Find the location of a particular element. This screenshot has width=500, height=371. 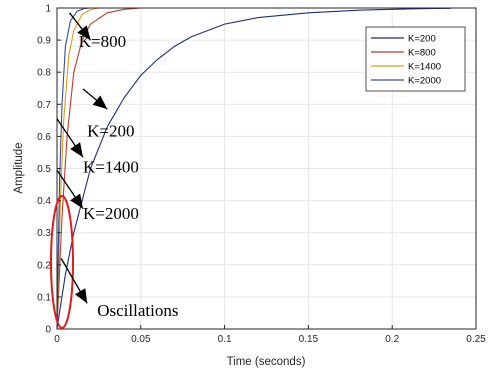

x-axis-ticks: 0 0.05 0.1 0.15 0.2 0.25 is located at coordinates (270, 335).